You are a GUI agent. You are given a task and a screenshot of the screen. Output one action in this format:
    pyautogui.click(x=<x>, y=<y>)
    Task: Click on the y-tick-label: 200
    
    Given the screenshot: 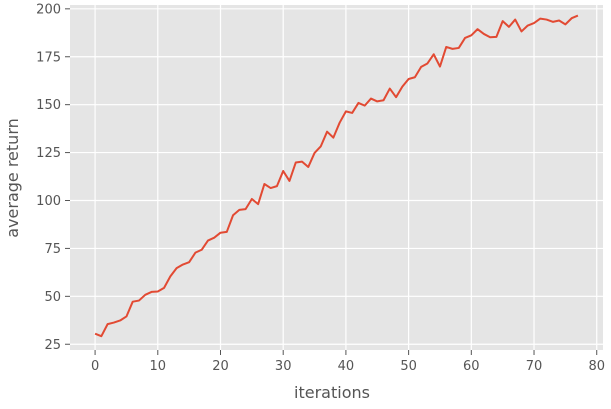 What is the action you would take?
    pyautogui.click(x=48, y=9)
    